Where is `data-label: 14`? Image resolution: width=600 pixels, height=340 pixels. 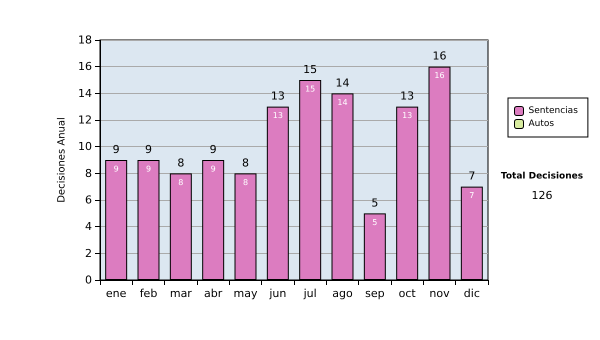 data-label: 14 is located at coordinates (342, 102).